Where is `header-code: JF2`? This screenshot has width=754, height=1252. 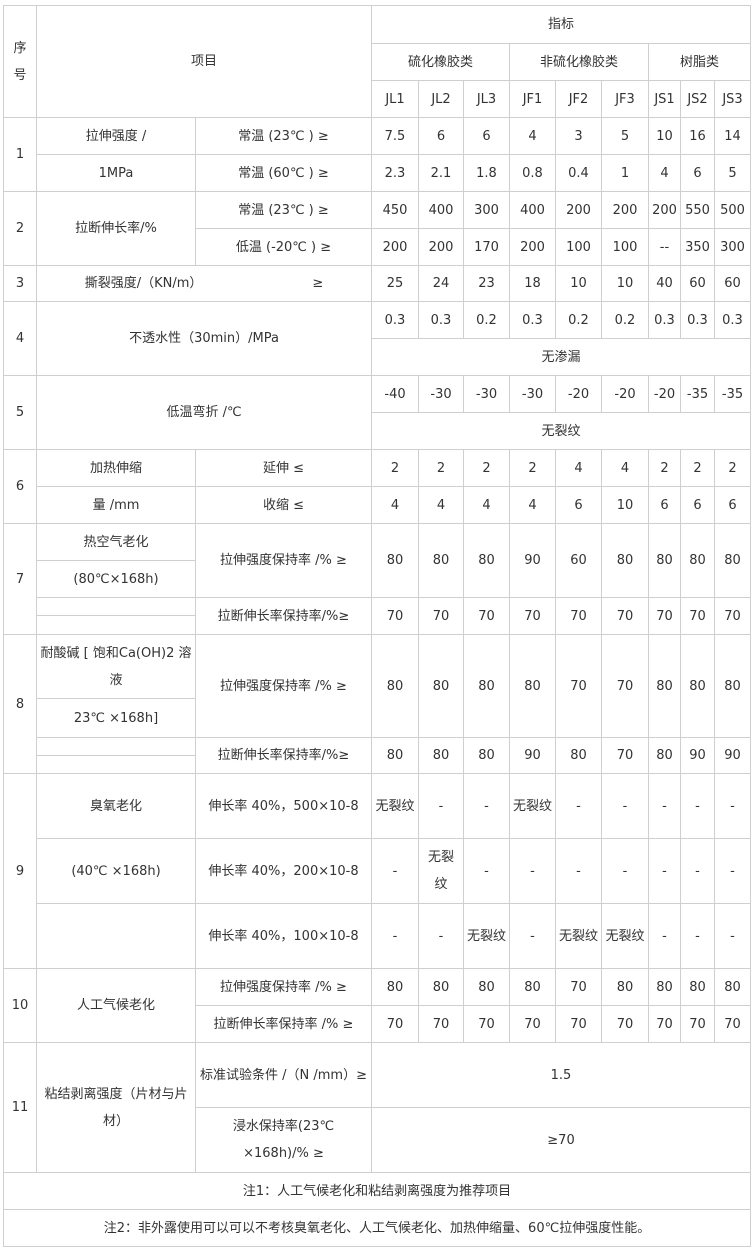 header-code: JF2 is located at coordinates (579, 99).